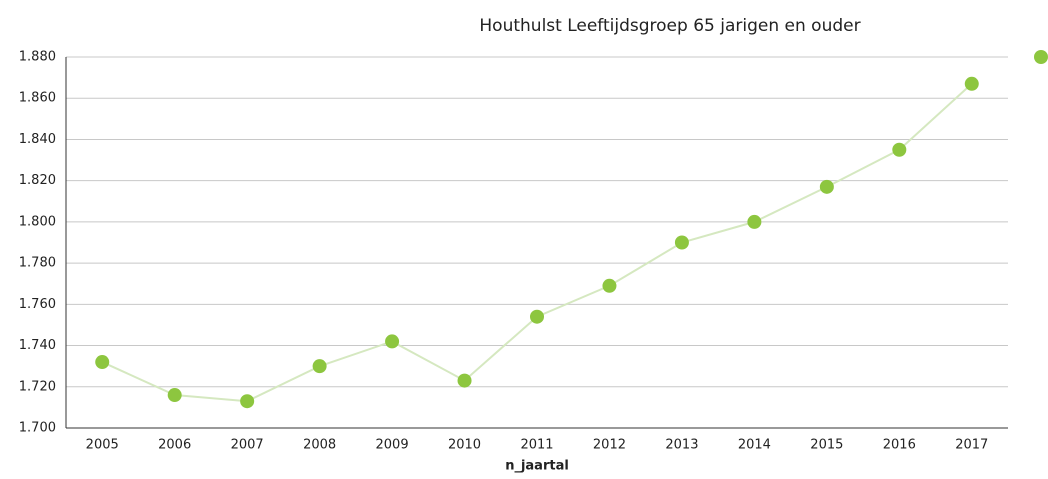 Image resolution: width=1048 pixels, height=479 pixels. Describe the element at coordinates (37, 428) in the screenshot. I see `y-tick-label: 1.700` at that location.